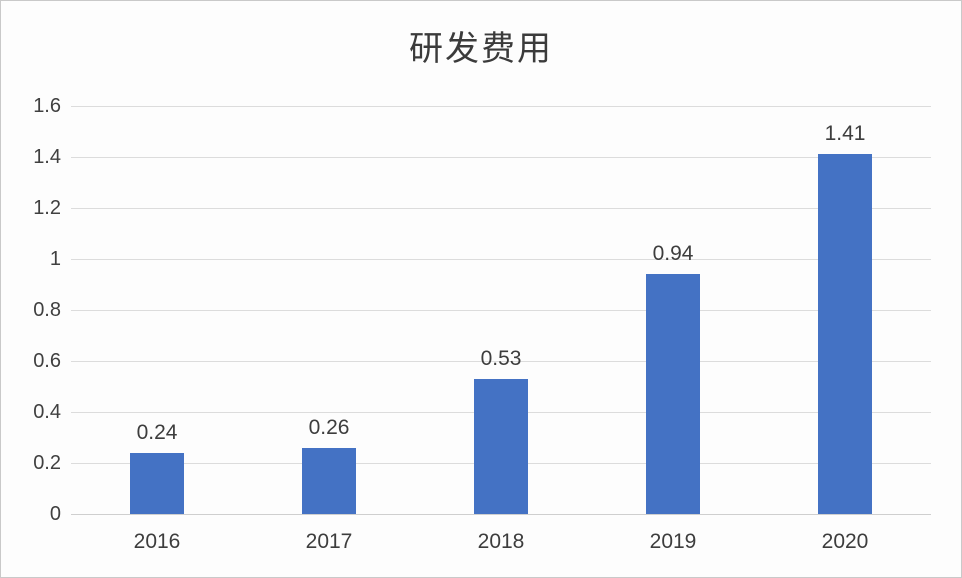 The image size is (962, 578). I want to click on x-axis-tick-label: 2020, so click(845, 541).